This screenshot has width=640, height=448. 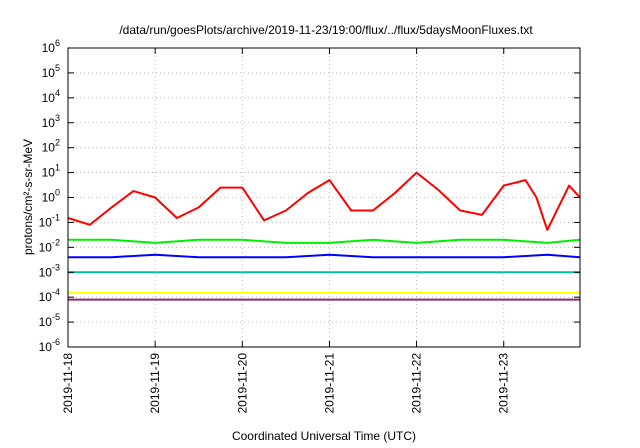 What do you see at coordinates (504, 383) in the screenshot?
I see `x-tick-label: 2019-11-23` at bounding box center [504, 383].